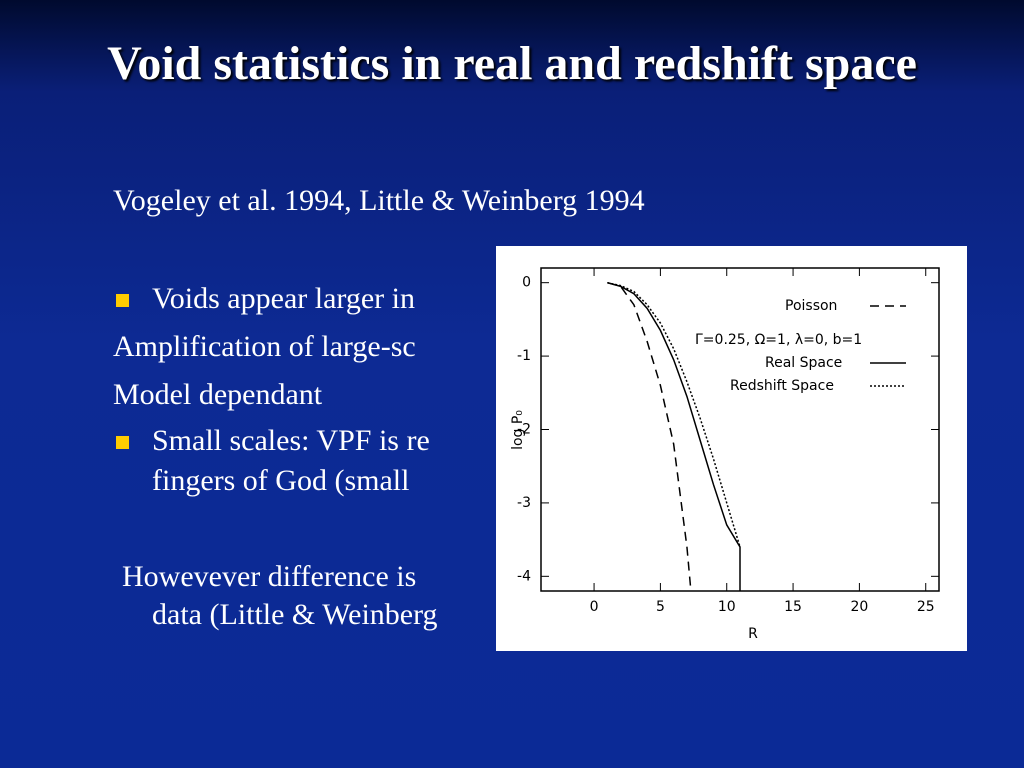 The image size is (1024, 768). Describe the element at coordinates (264, 346) in the screenshot. I see `body-text: Amplification of large-sc` at that location.